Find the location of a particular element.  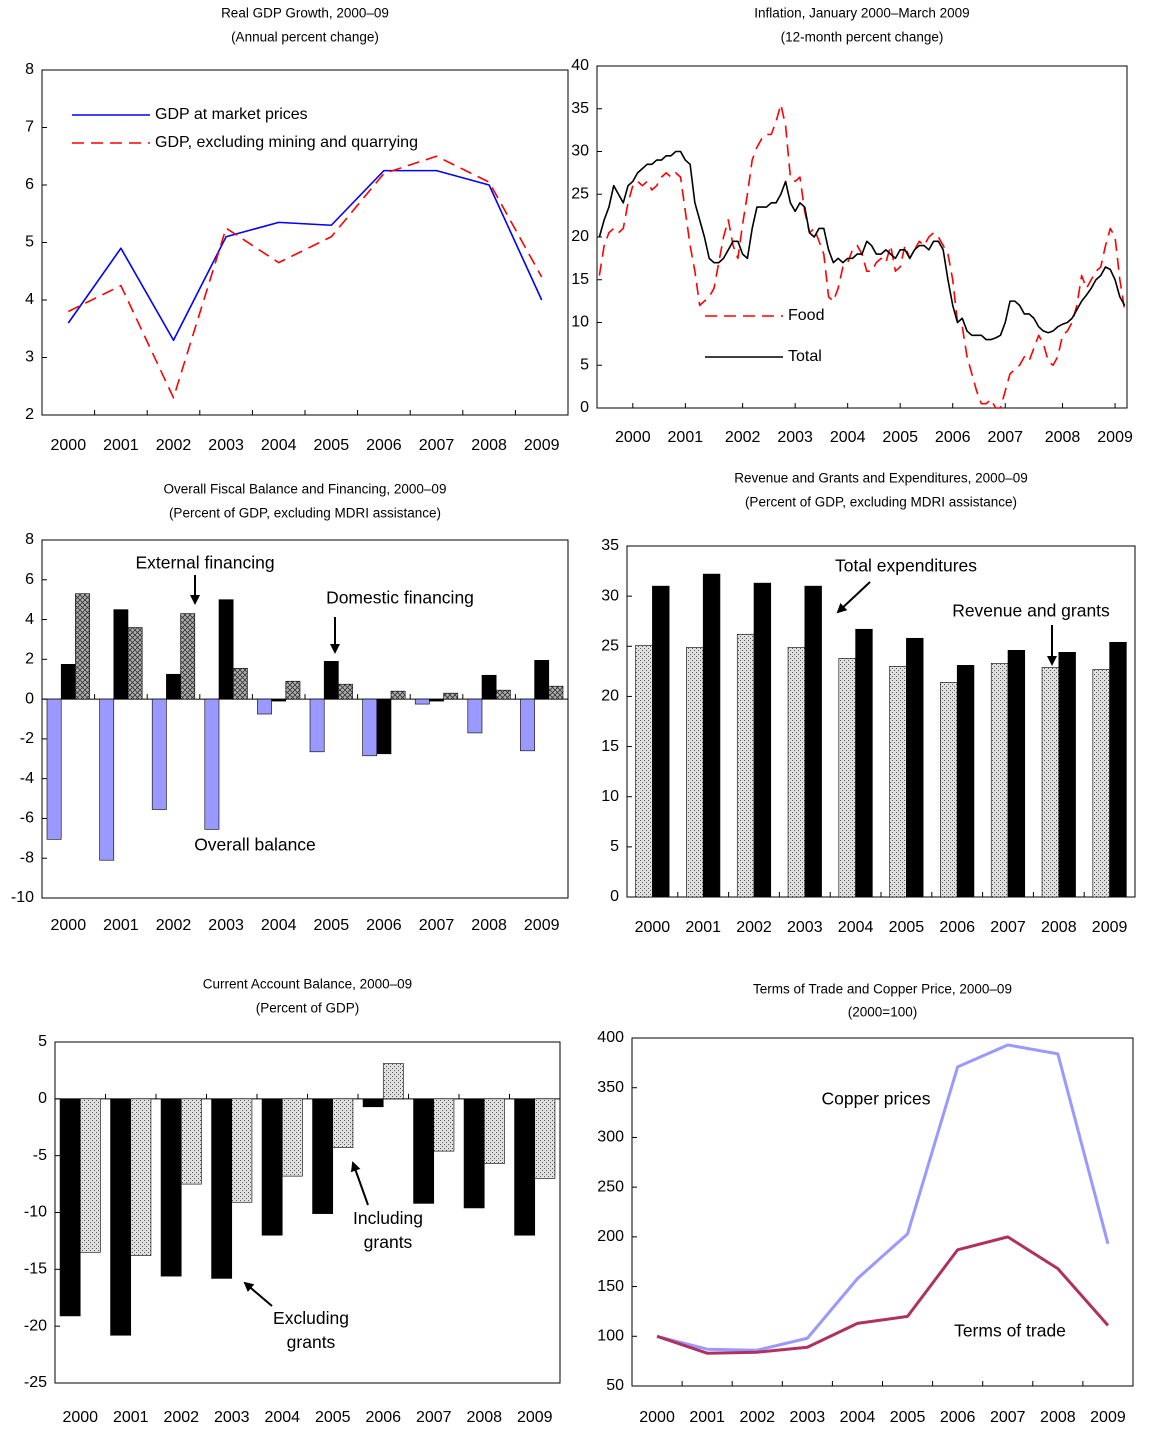

y-tick-label: -2 is located at coordinates (27, 738).